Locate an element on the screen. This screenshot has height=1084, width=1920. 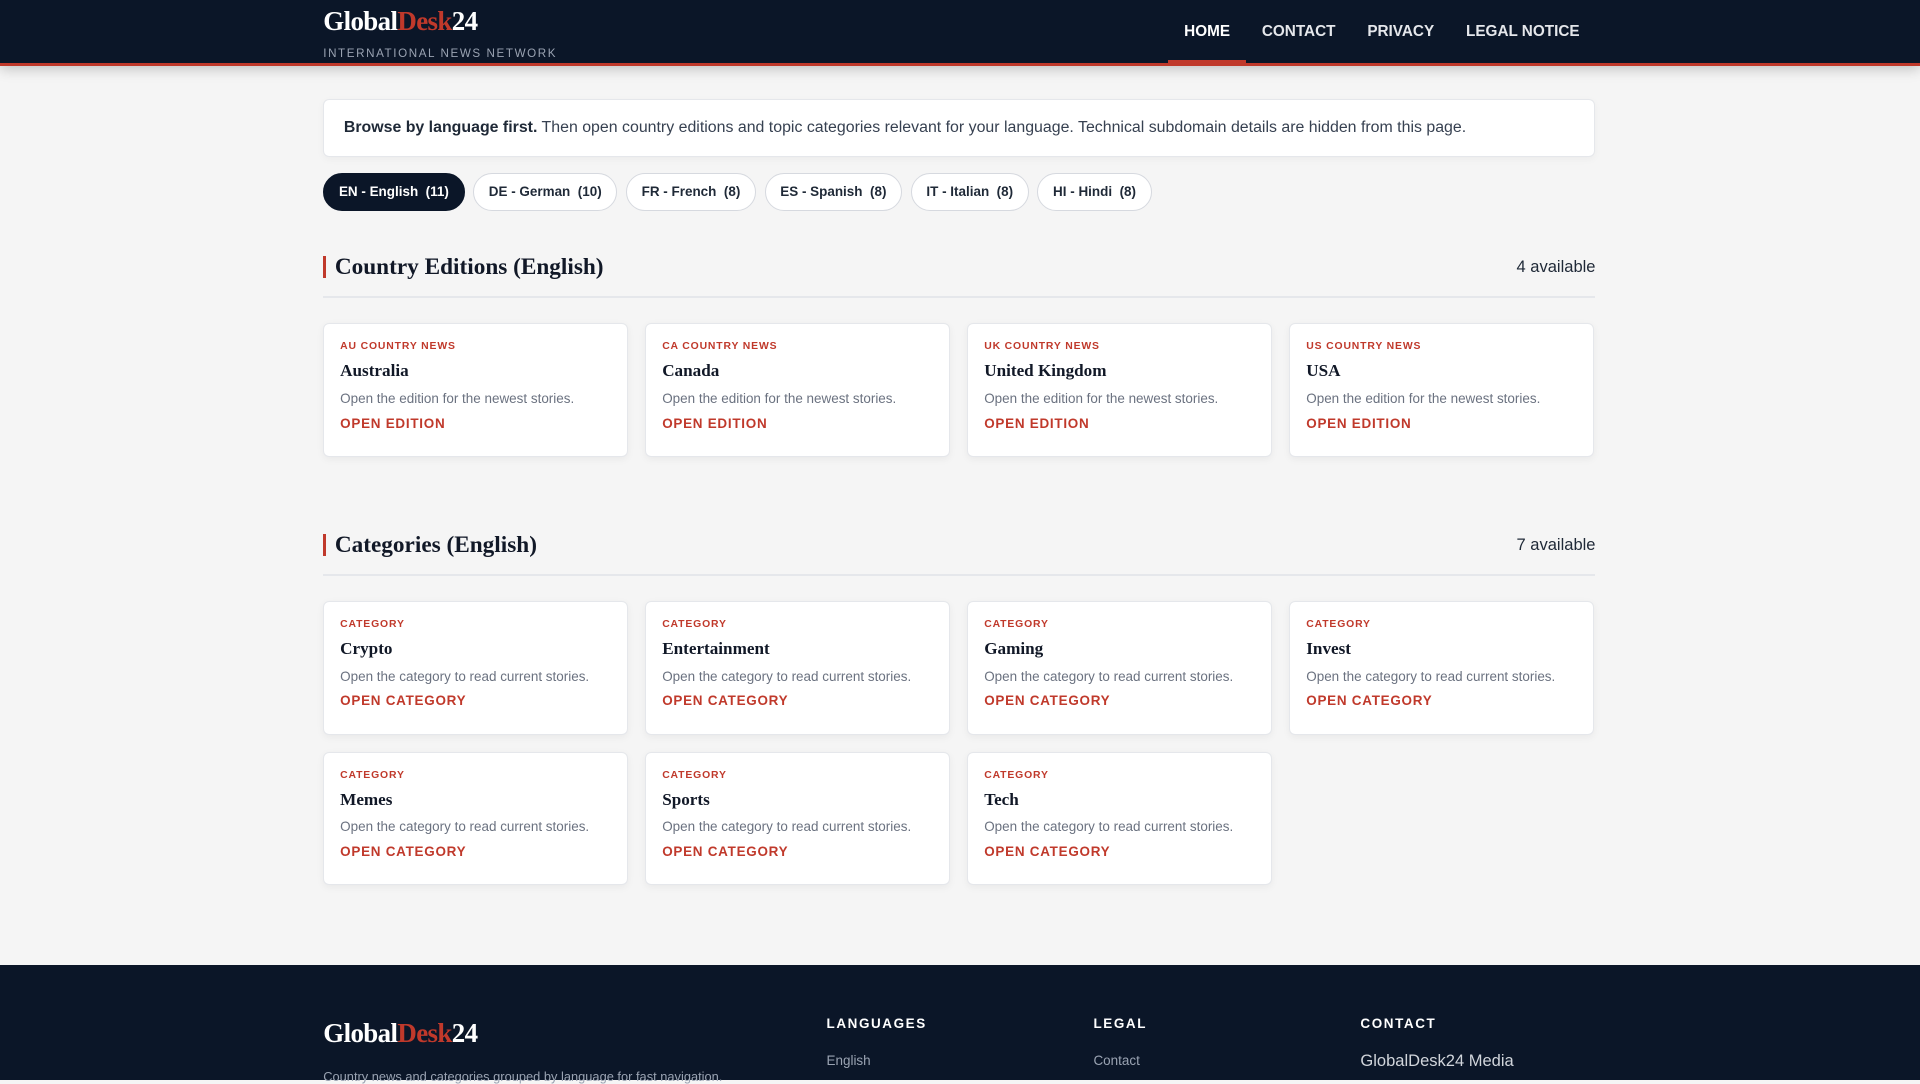
language-pill: HI - Hindi (8) is located at coordinates (1094, 191).